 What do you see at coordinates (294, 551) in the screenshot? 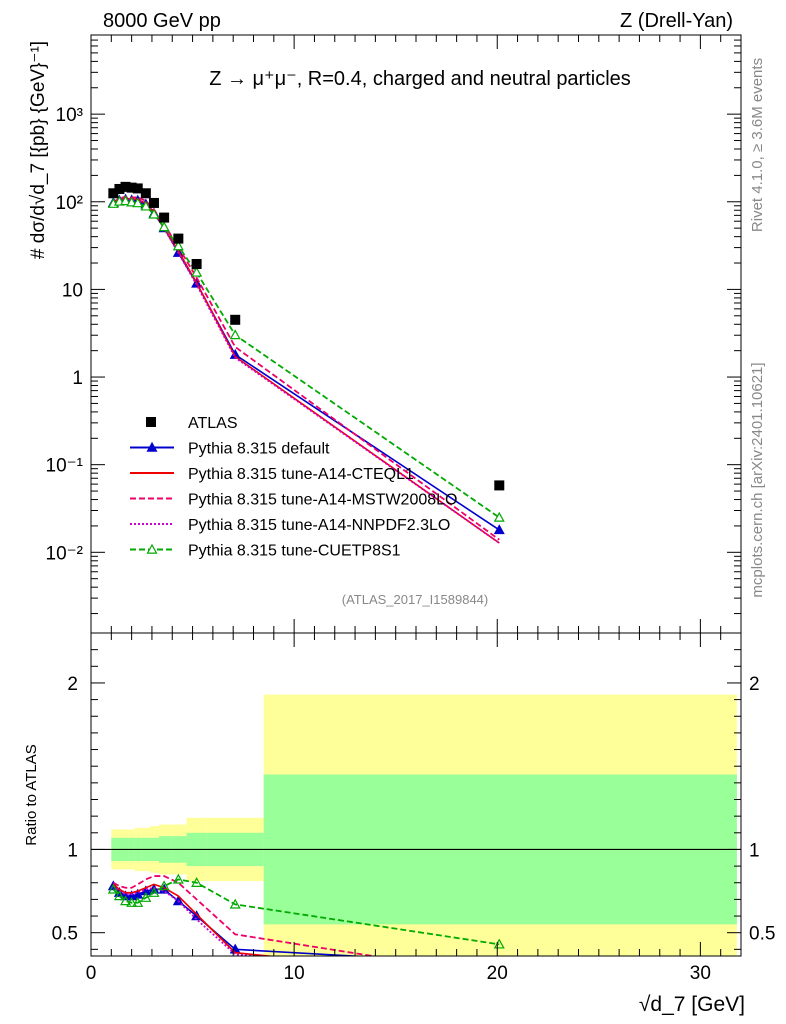
I see `legend-label-4: Pythia 8.315 tune-CUETP8S1` at bounding box center [294, 551].